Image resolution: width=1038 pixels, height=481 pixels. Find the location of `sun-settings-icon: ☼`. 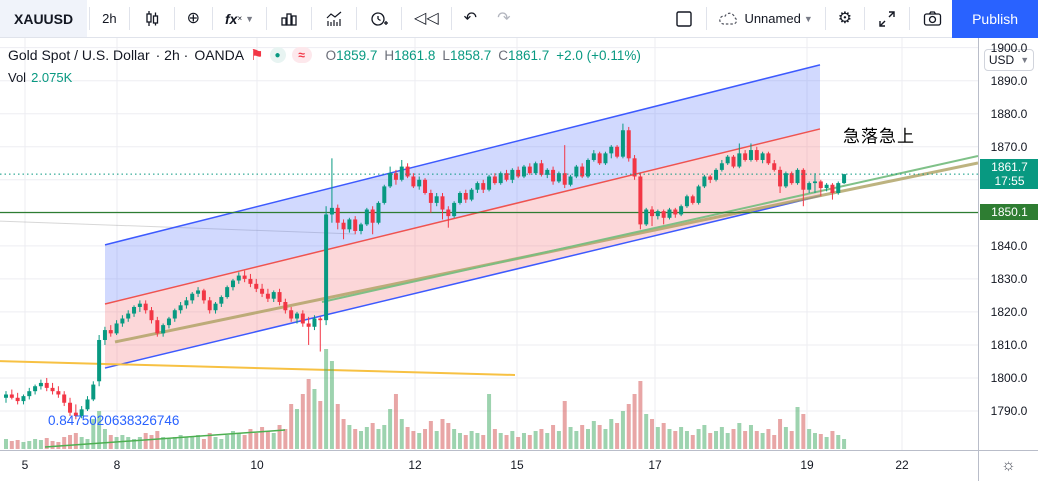

sun-settings-icon: ☼ is located at coordinates (1008, 465).